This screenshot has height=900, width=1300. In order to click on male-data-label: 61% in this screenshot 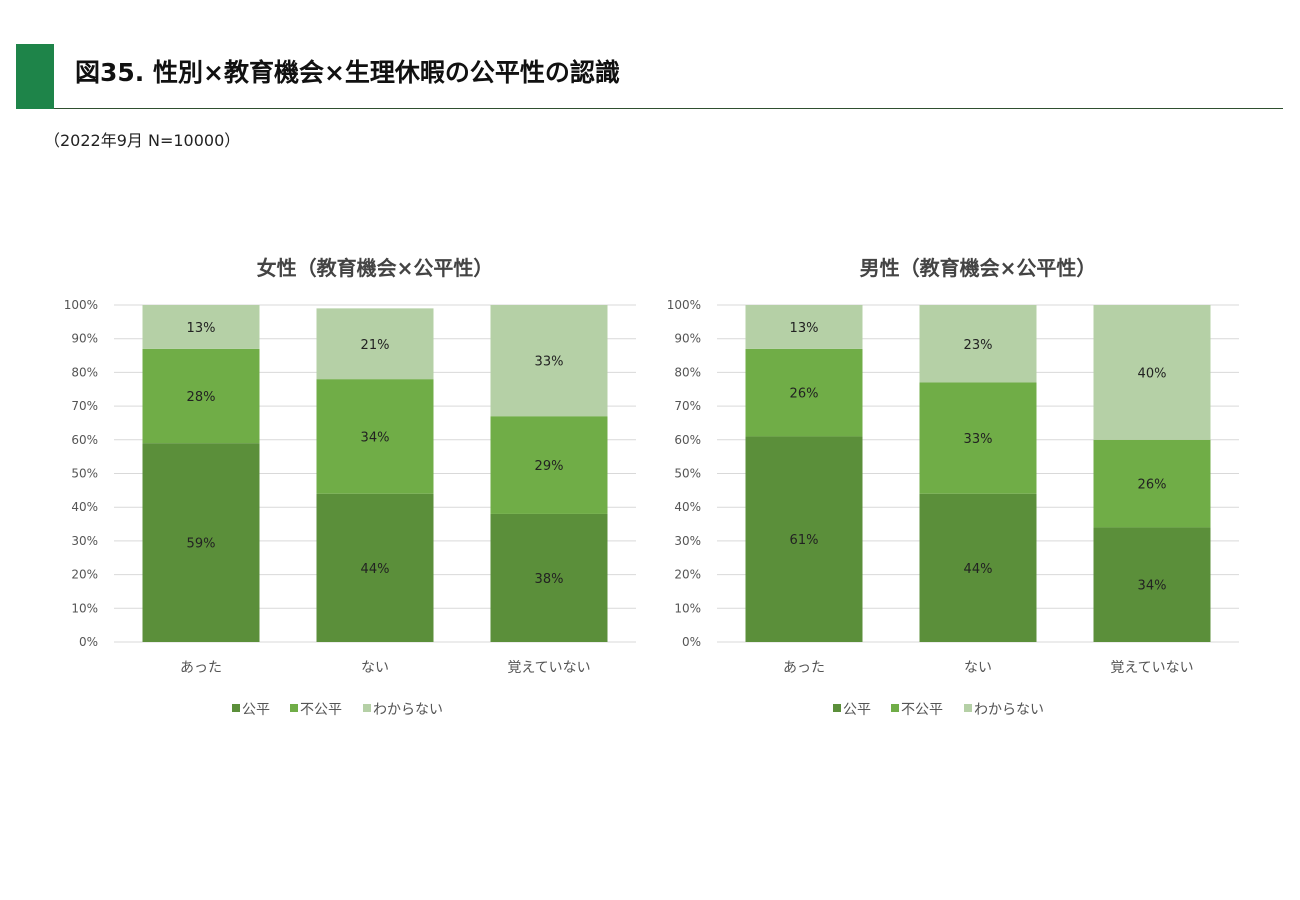, I will do `click(804, 540)`.